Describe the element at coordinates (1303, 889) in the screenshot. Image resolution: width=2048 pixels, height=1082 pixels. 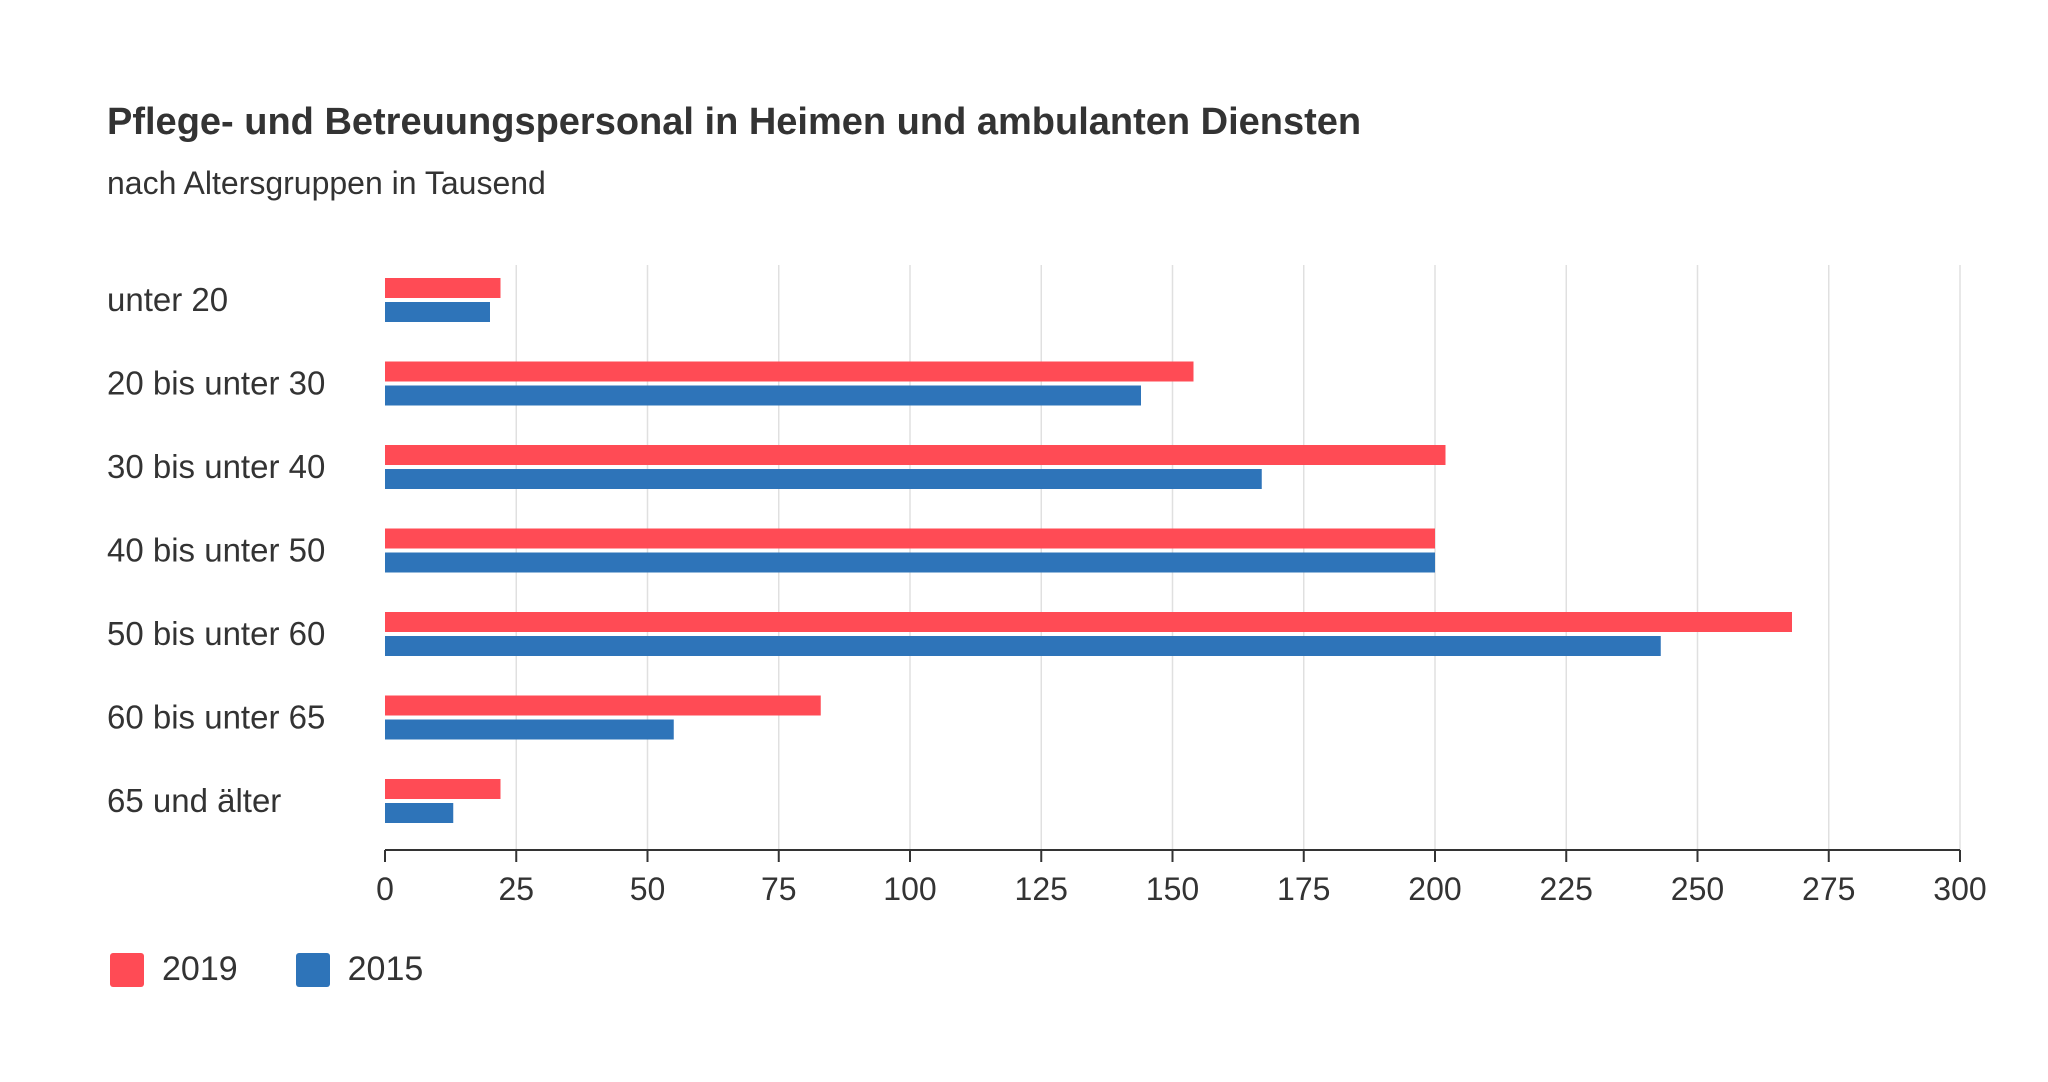
I see `x-tick-label: 175` at that location.